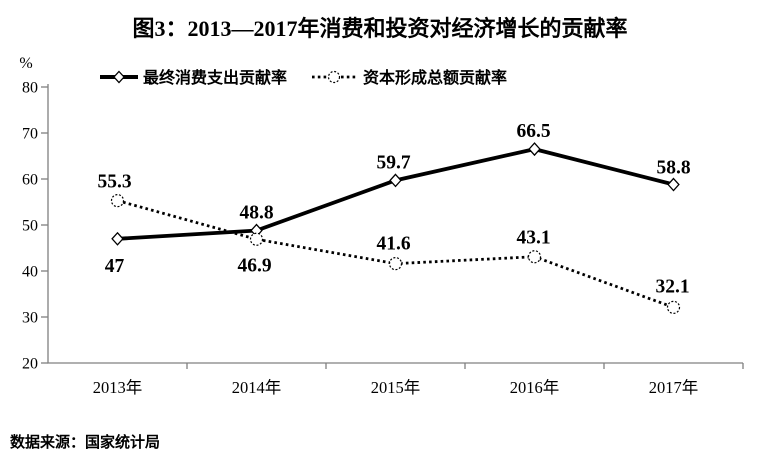 The width and height of the screenshot is (760, 464). Describe the element at coordinates (673, 168) in the screenshot. I see `data-label: 58.8` at that location.